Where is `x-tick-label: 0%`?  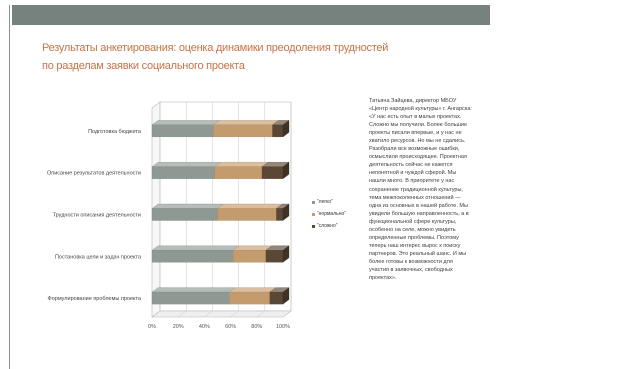 x-tick-label: 0% is located at coordinates (152, 327).